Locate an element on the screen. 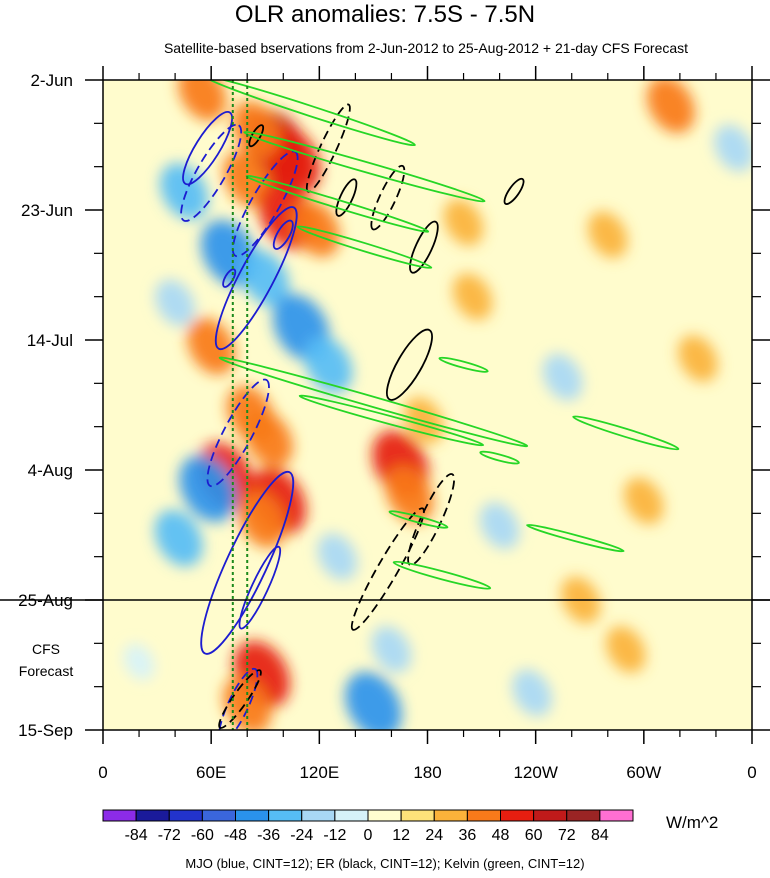  colorbar: -84 -72 -60 -48 -36 -24 -12 0 12 24 36 48 60 72 84 is located at coordinates (368, 826).